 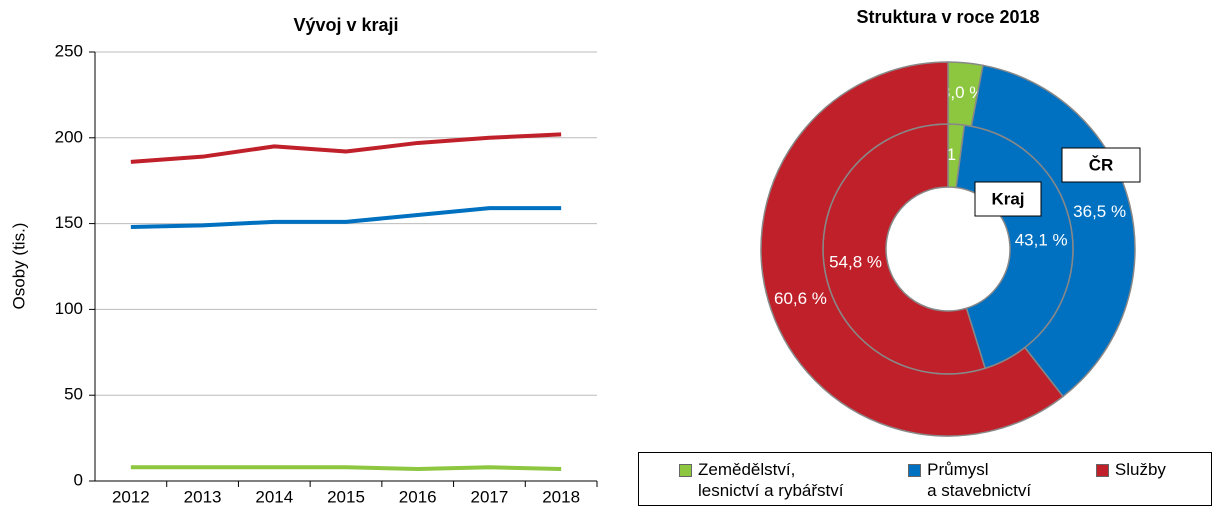 I want to click on data-label: 54,8 %, so click(x=855, y=262).